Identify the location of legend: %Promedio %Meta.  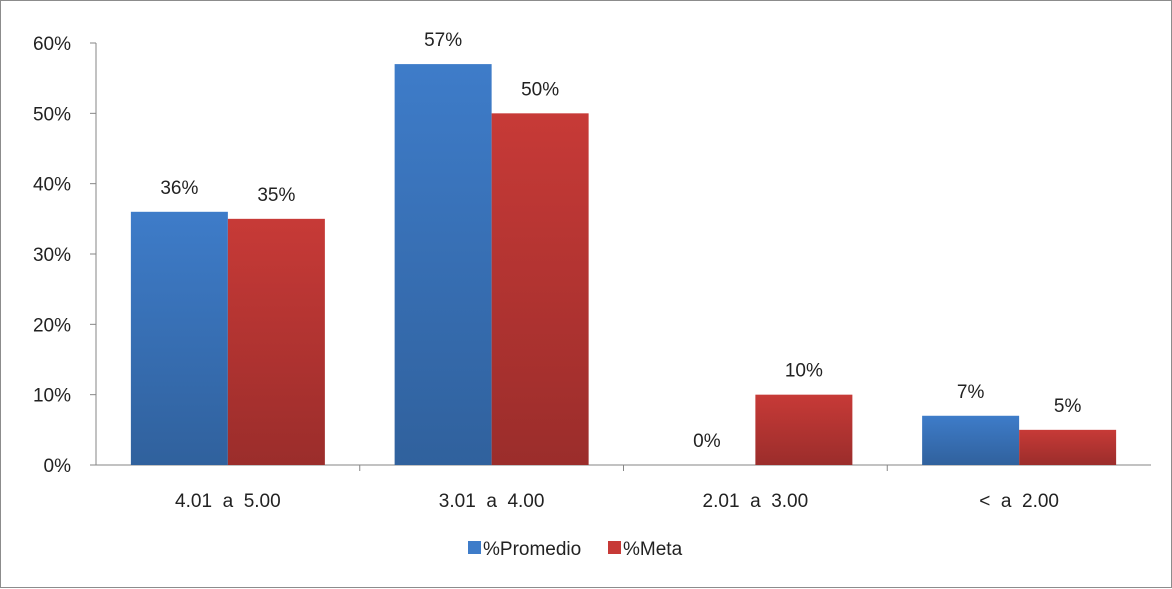
(575, 549).